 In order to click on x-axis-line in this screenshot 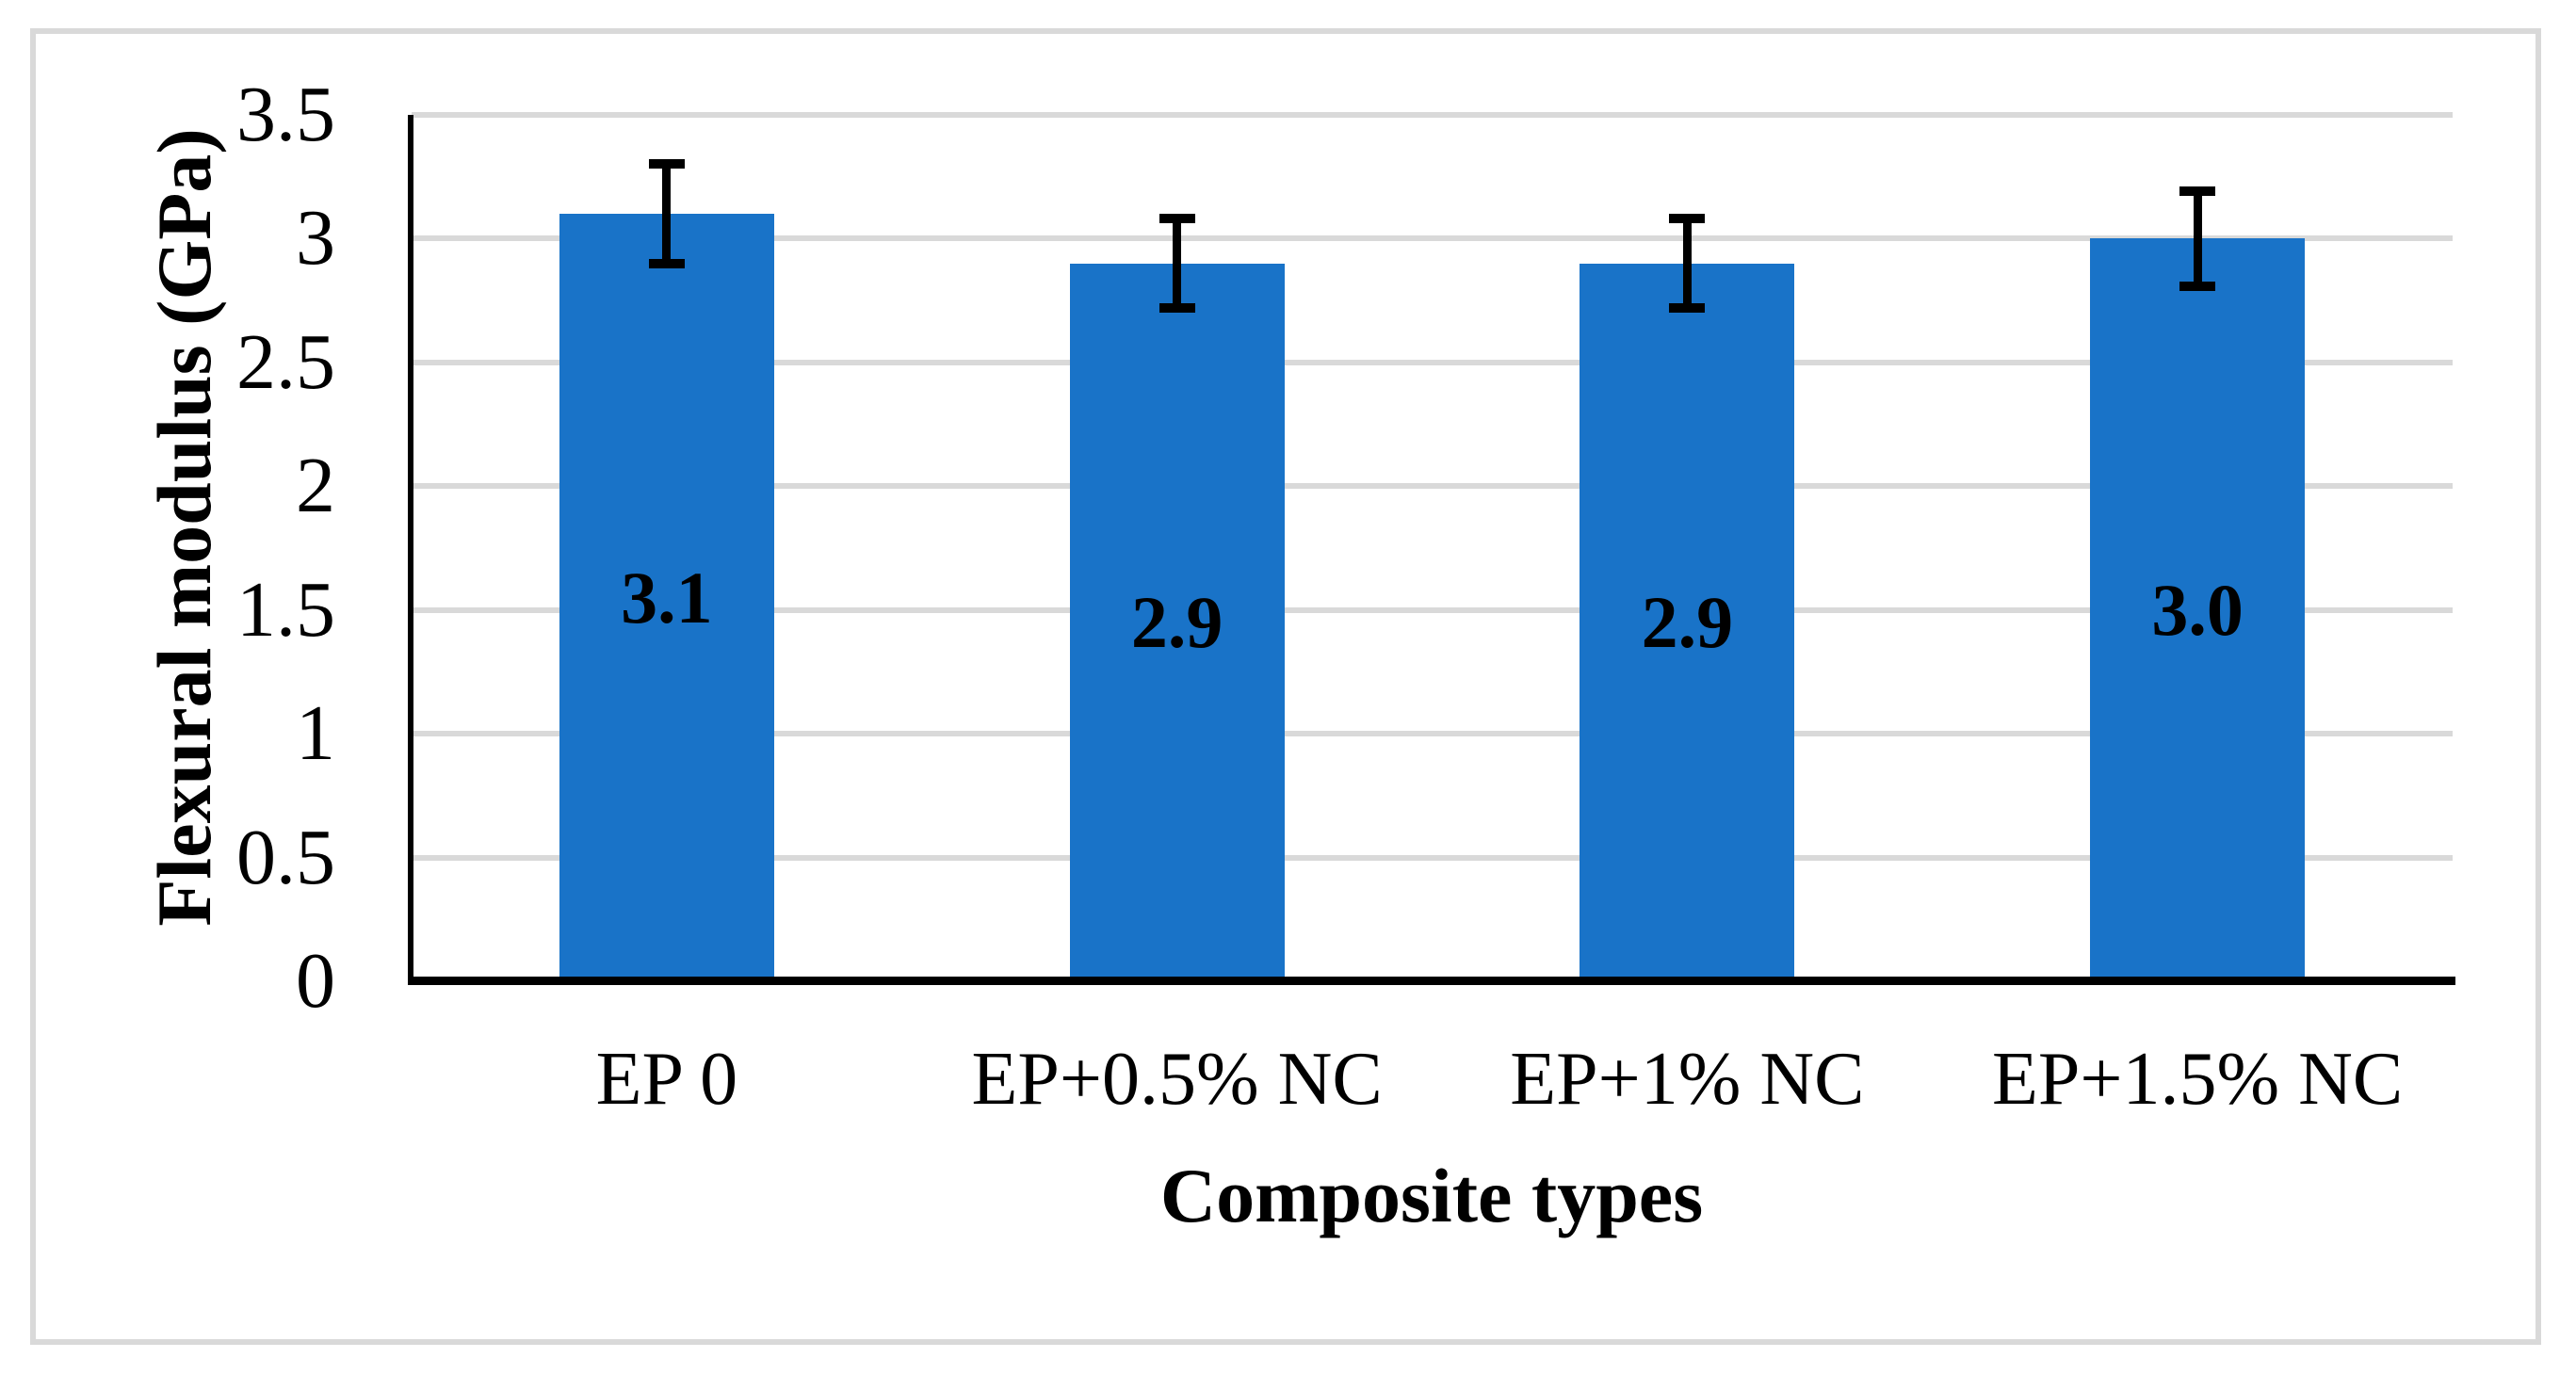, I will do `click(1431, 981)`.